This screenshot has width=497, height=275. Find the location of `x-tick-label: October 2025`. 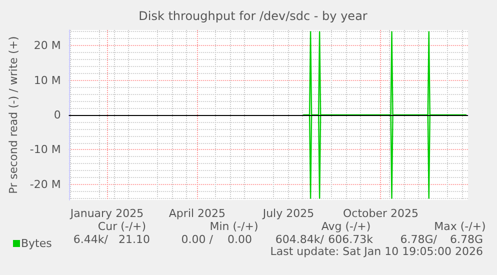

x-tick-label: October 2025 is located at coordinates (380, 213).